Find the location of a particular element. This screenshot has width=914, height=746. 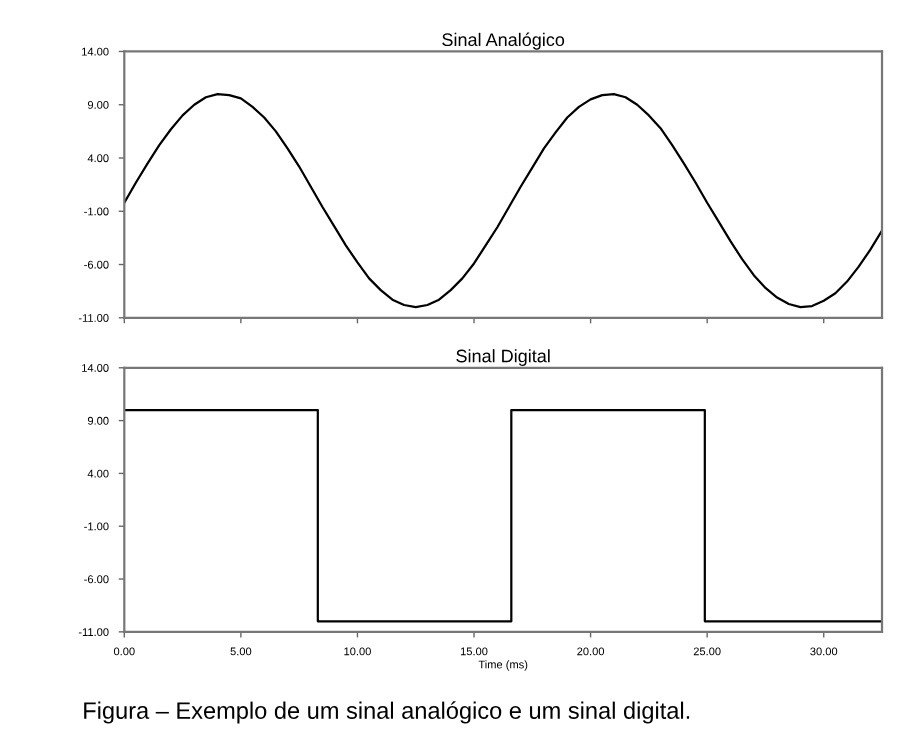

text: Figura – Exemplo de um sinal analógico e um sinal digital. is located at coordinates (387, 712).